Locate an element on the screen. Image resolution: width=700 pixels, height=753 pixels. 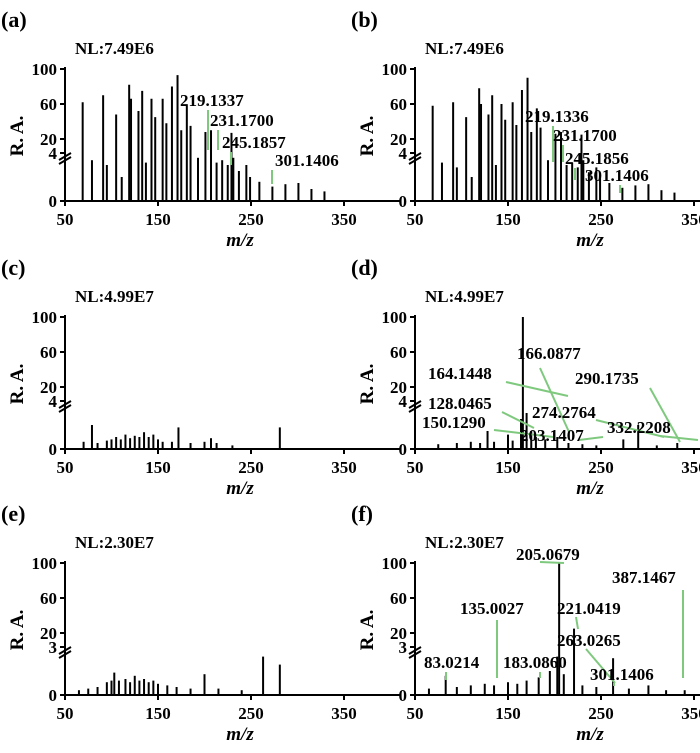
peak-annotation: 245.1857 is located at coordinates (254, 142).